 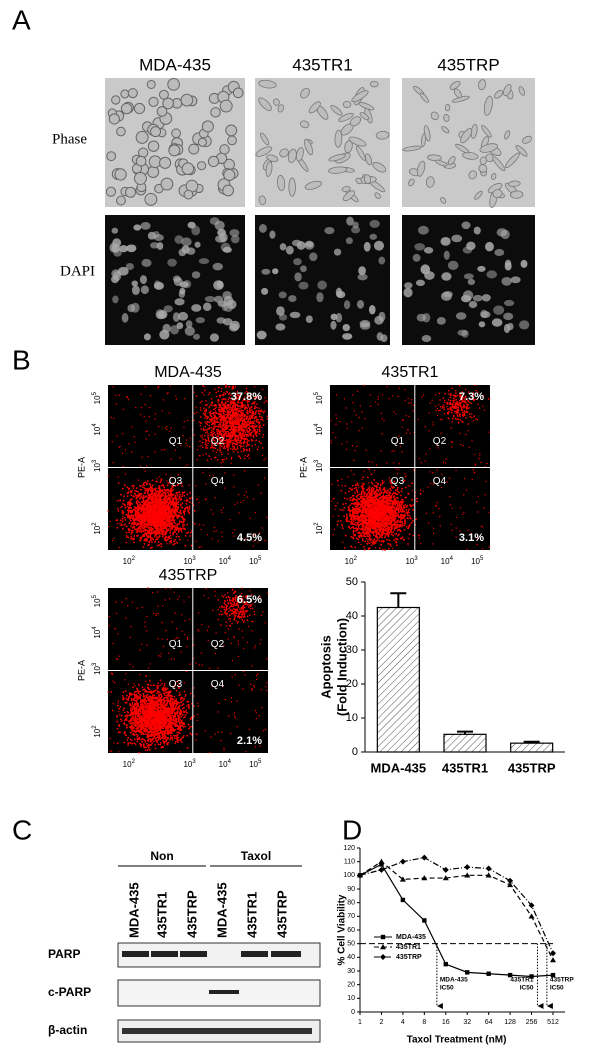 I want to click on panel-label: B, so click(x=21, y=359).